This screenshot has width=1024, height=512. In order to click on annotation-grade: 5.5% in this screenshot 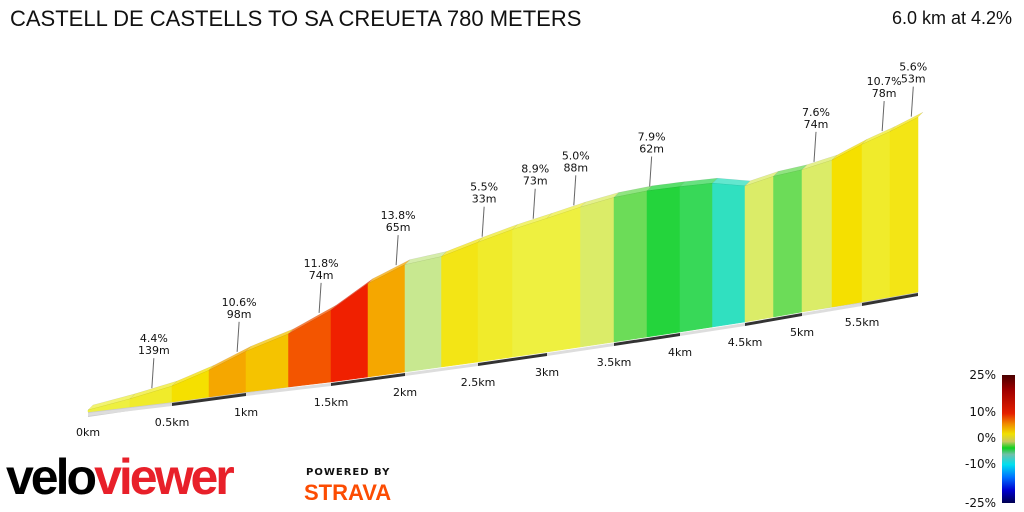, I will do `click(484, 187)`.